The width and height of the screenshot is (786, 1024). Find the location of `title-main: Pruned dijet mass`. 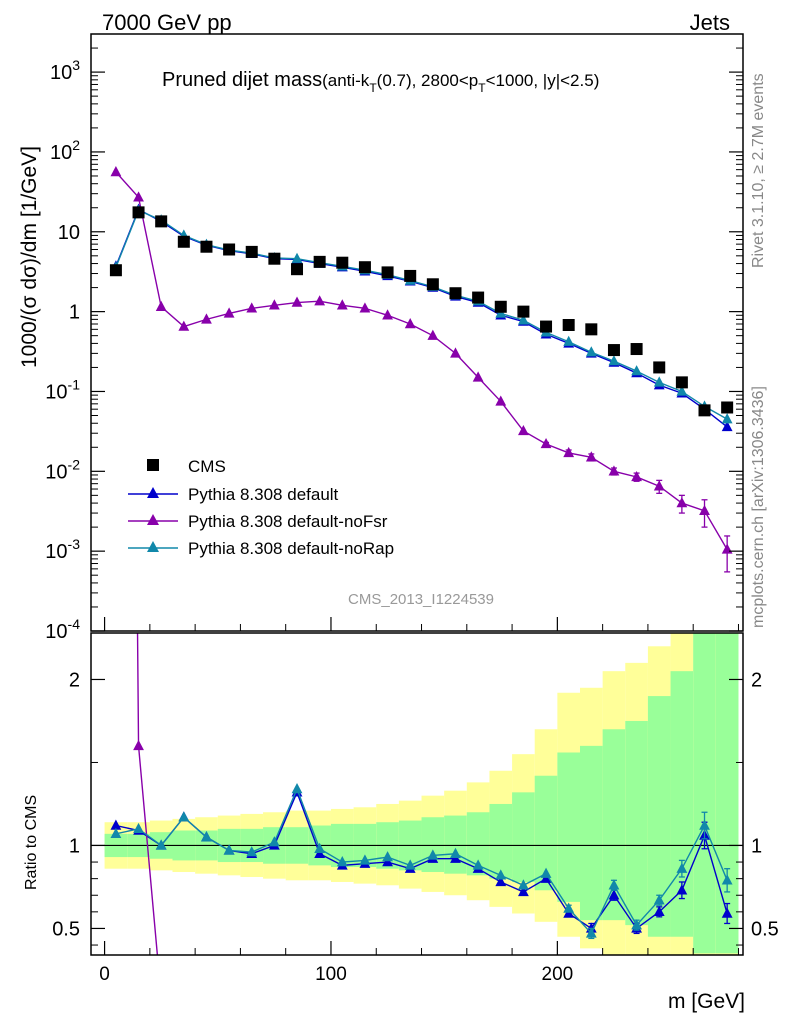

title-main: Pruned dijet mass is located at coordinates (242, 80).